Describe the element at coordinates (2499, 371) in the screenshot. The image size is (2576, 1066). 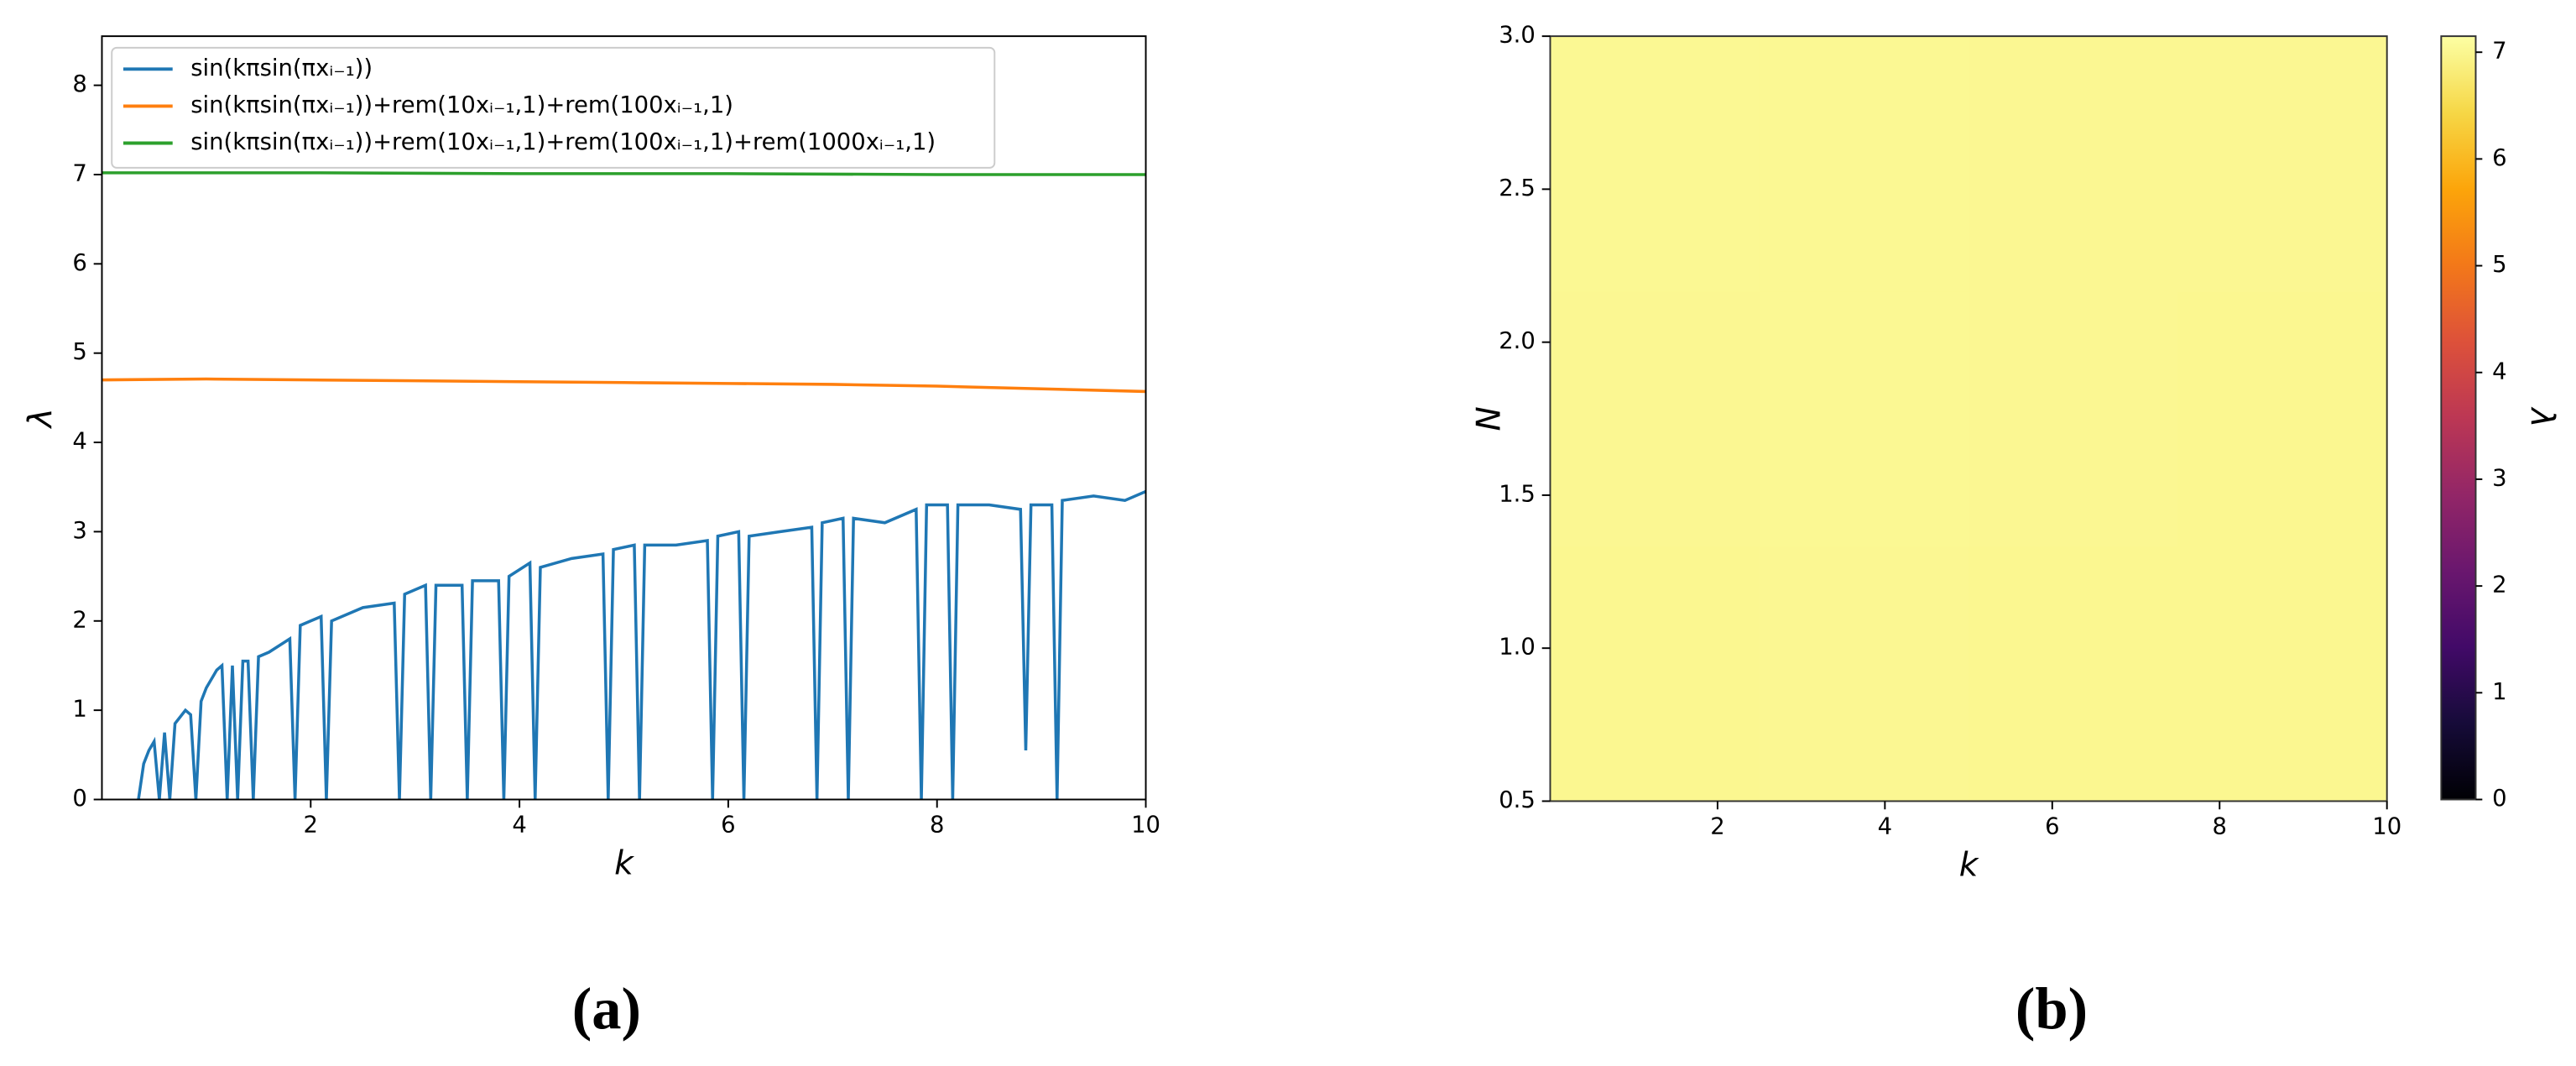
I see `colorbar-tick-label: 4` at that location.